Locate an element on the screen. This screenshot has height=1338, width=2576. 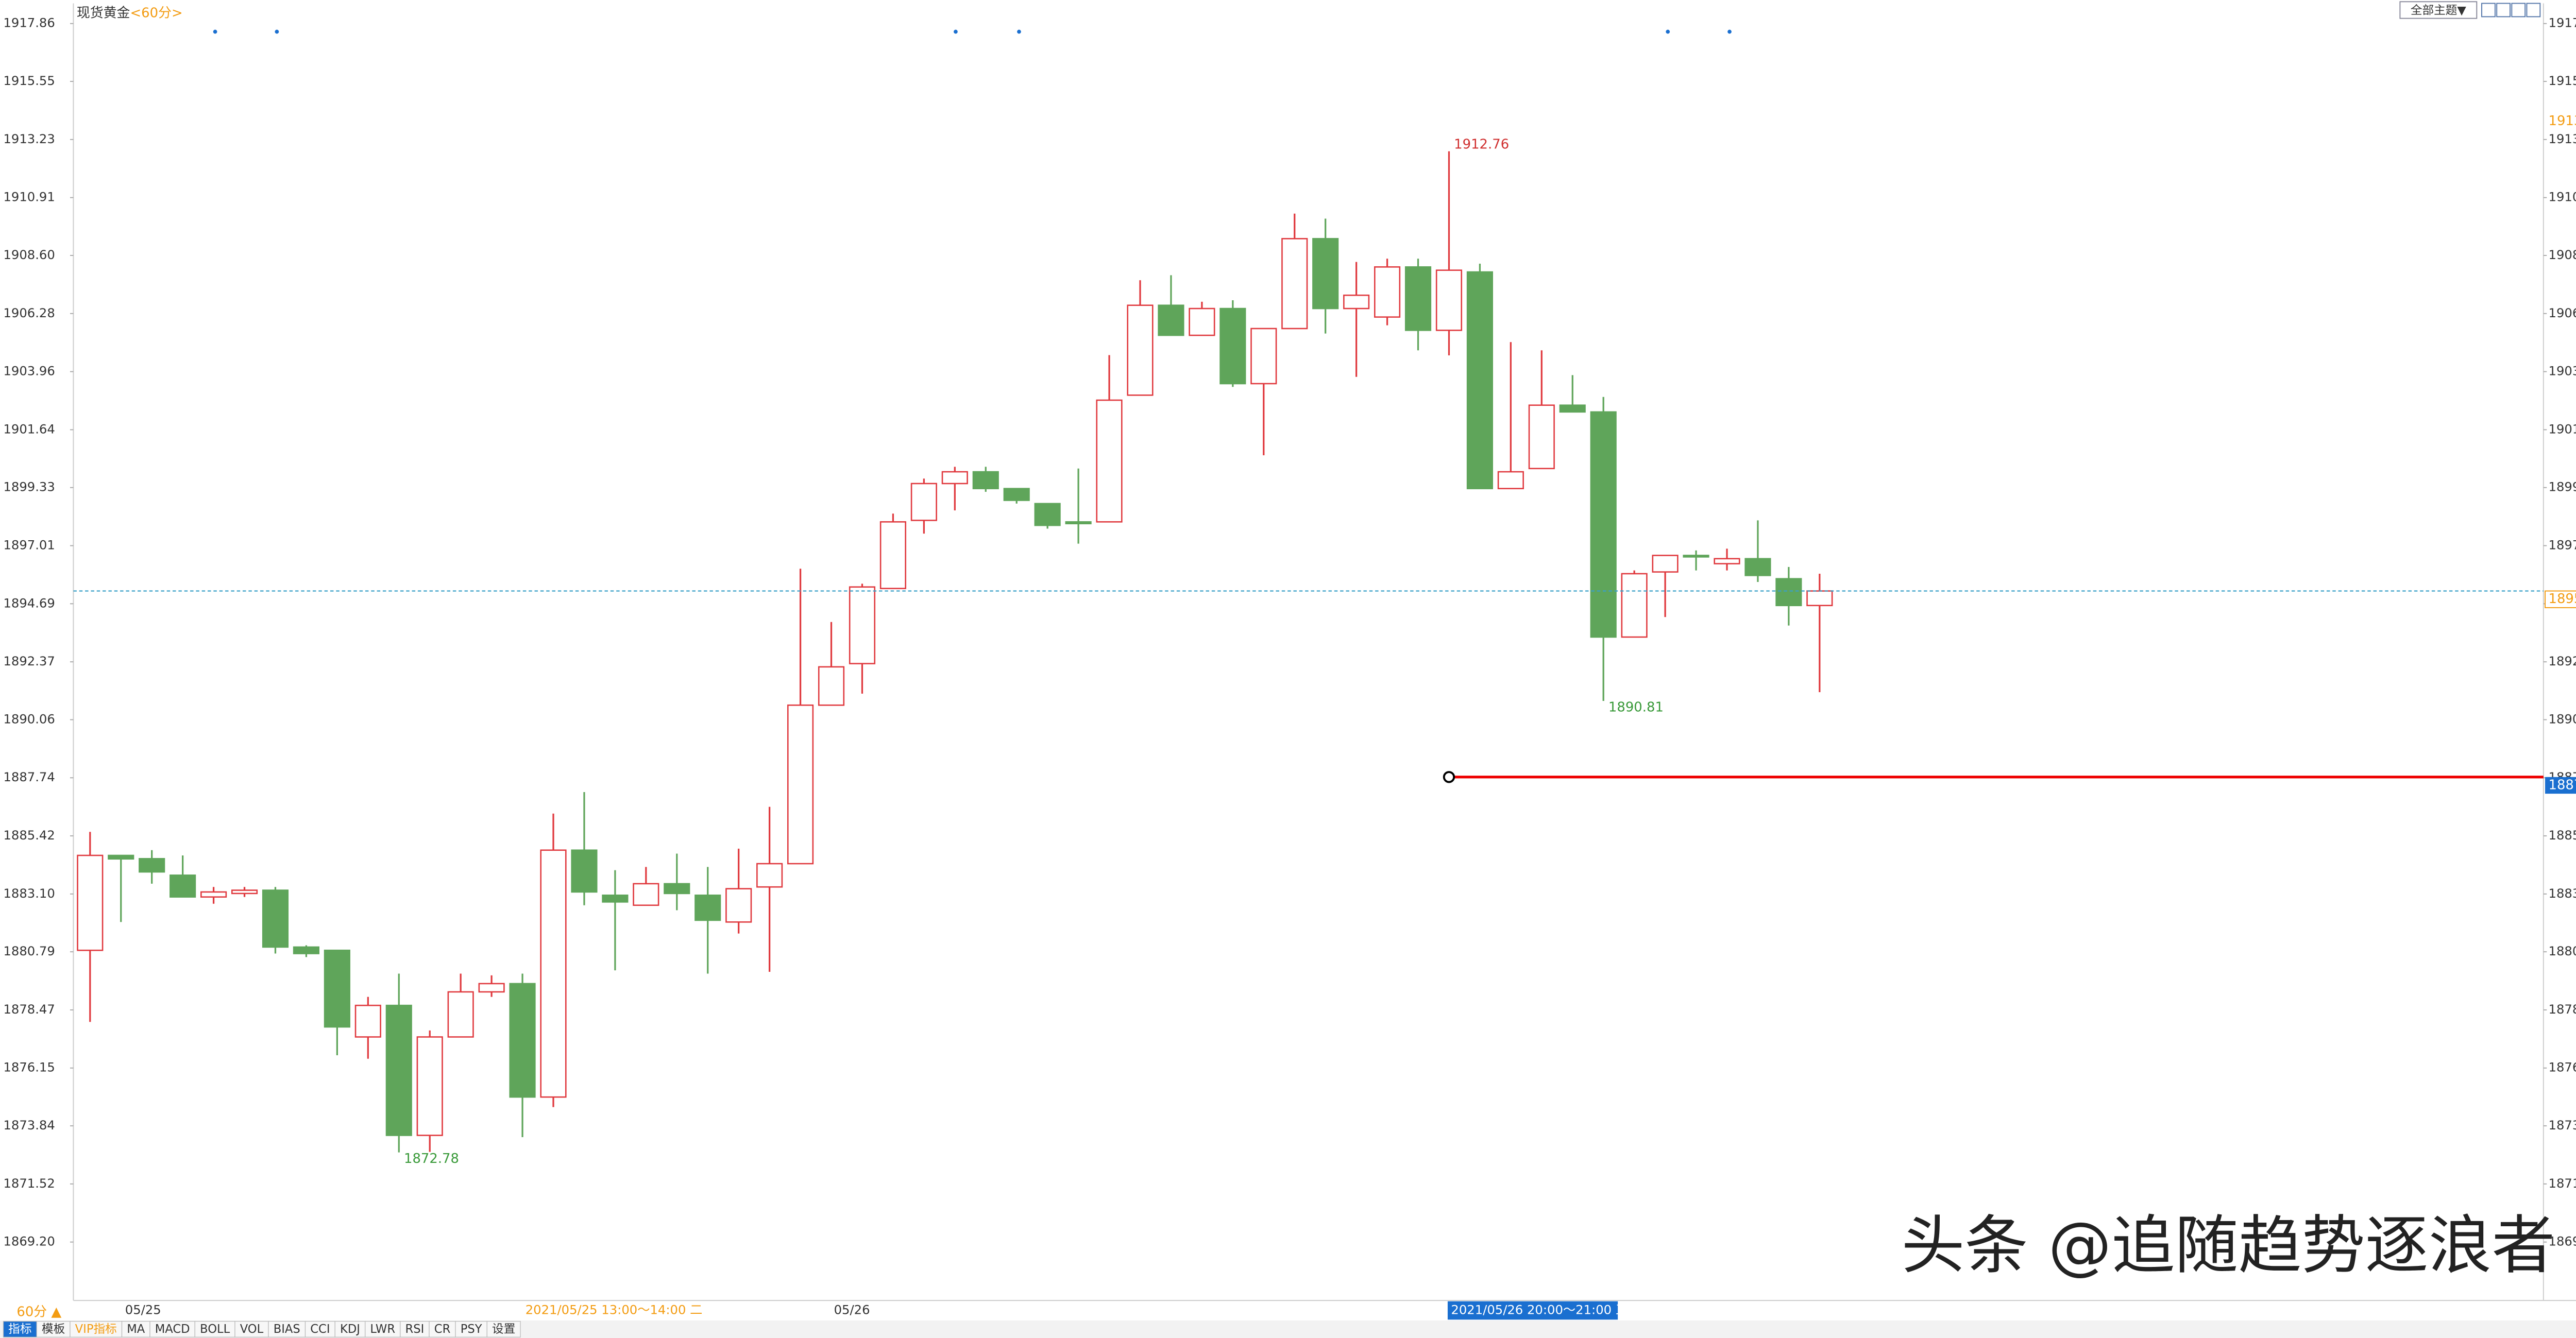
toolbar-item: MA is located at coordinates (136, 1329).